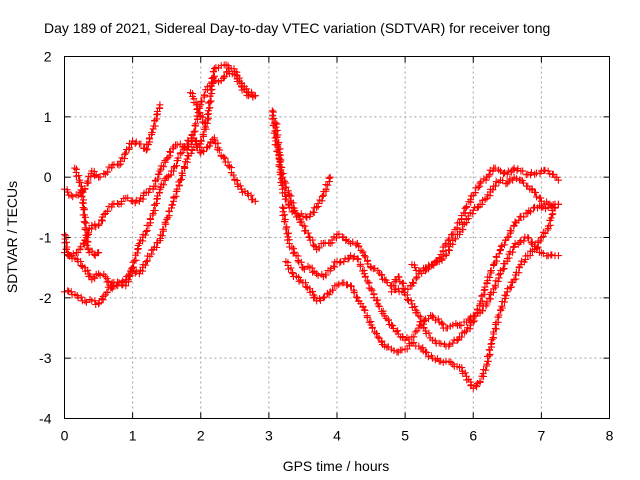 Image resolution: width=640 pixels, height=480 pixels. I want to click on y-tick-label: -2, so click(45, 298).